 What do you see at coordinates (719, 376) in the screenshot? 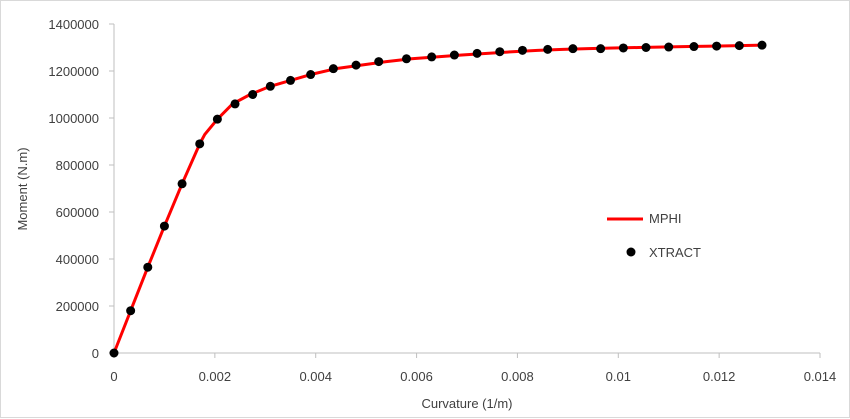
I see `x-tick-label: 0.012` at bounding box center [719, 376].